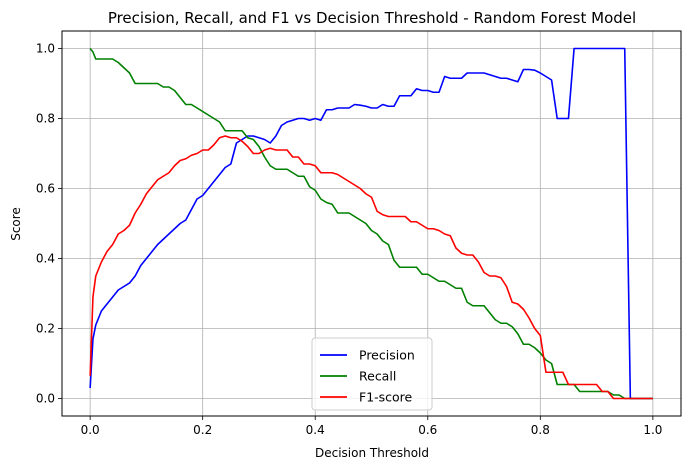 The width and height of the screenshot is (691, 470). I want to click on x-tick-label: 0.8, so click(540, 430).